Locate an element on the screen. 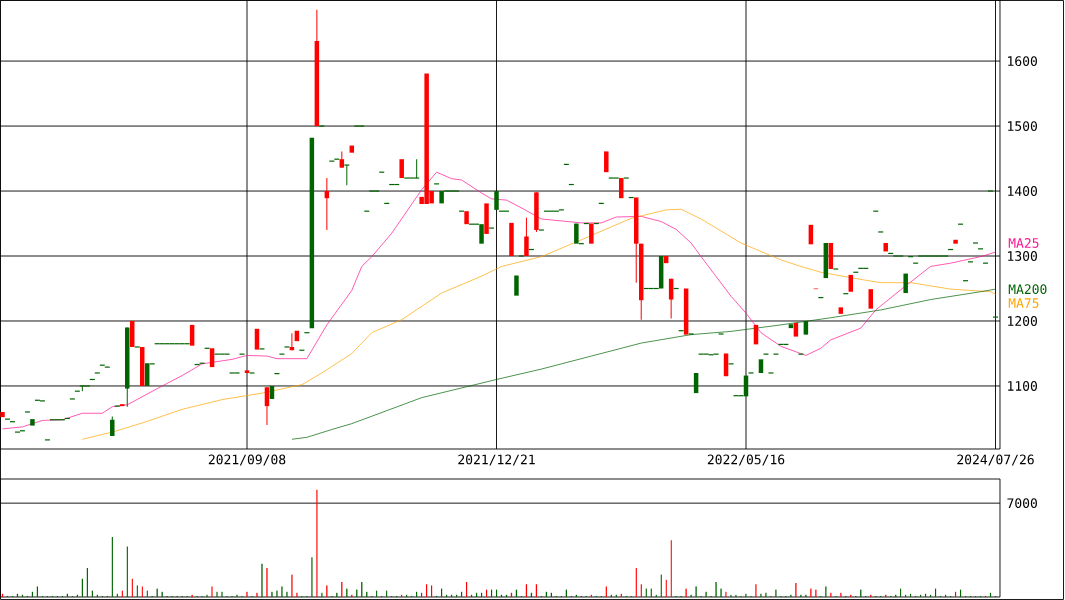 Image resolution: width=1065 pixels, height=600 pixels. y-tick-label: 1200 is located at coordinates (1022, 321).